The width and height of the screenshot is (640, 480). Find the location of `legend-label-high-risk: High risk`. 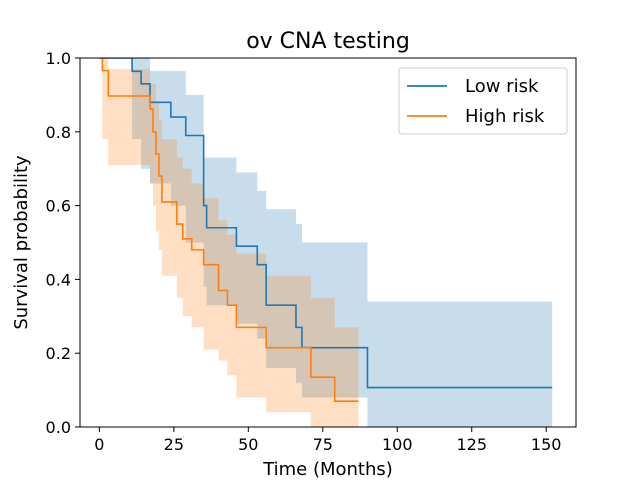

legend-label-high-risk: High risk is located at coordinates (505, 116).